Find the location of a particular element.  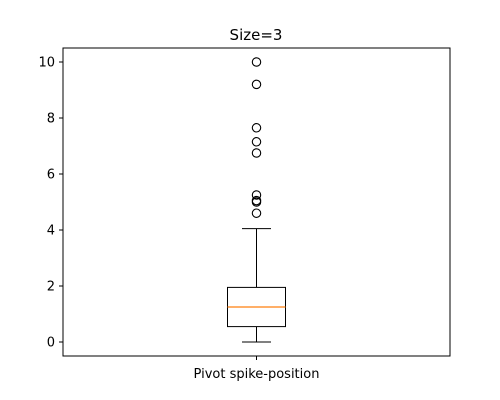

y-tick-label: 6 is located at coordinates (51, 175).